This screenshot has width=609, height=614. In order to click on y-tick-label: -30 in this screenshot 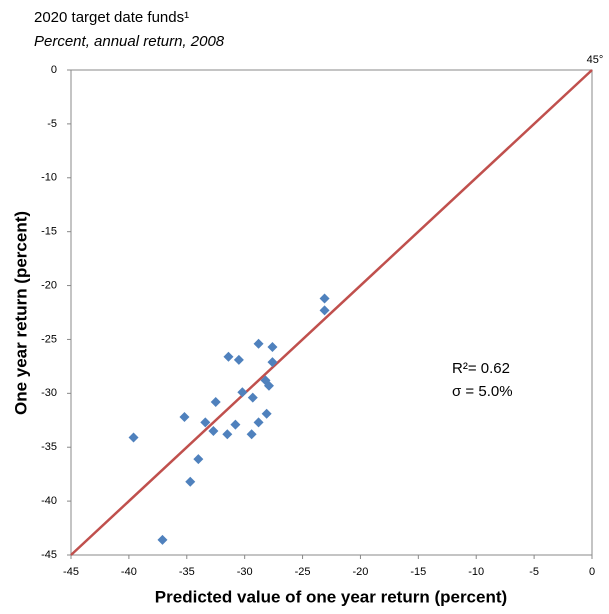, I will do `click(49, 393)`.